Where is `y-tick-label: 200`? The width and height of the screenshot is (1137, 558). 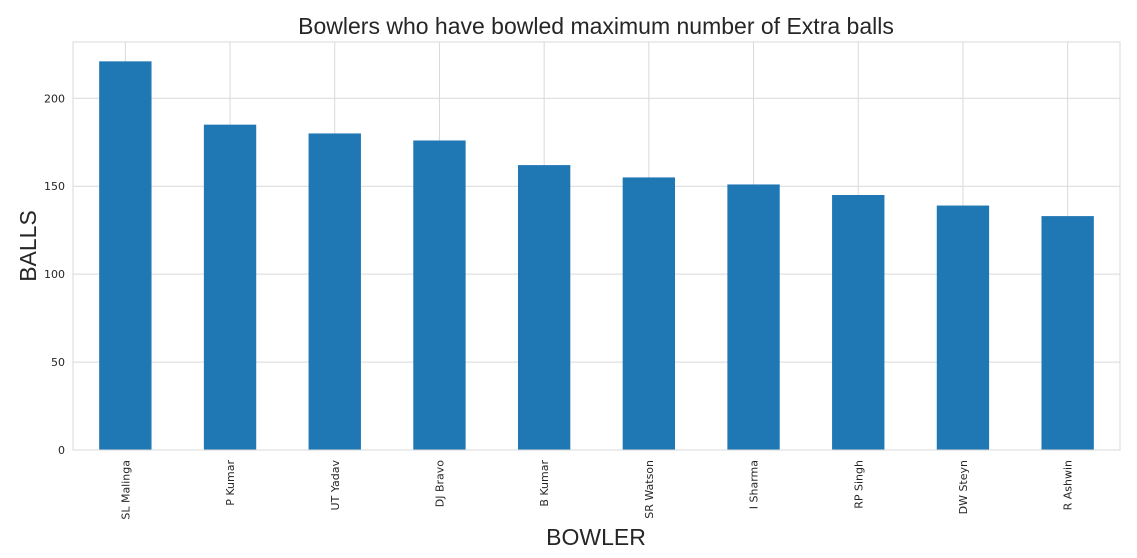 y-tick-label: 200 is located at coordinates (54, 98).